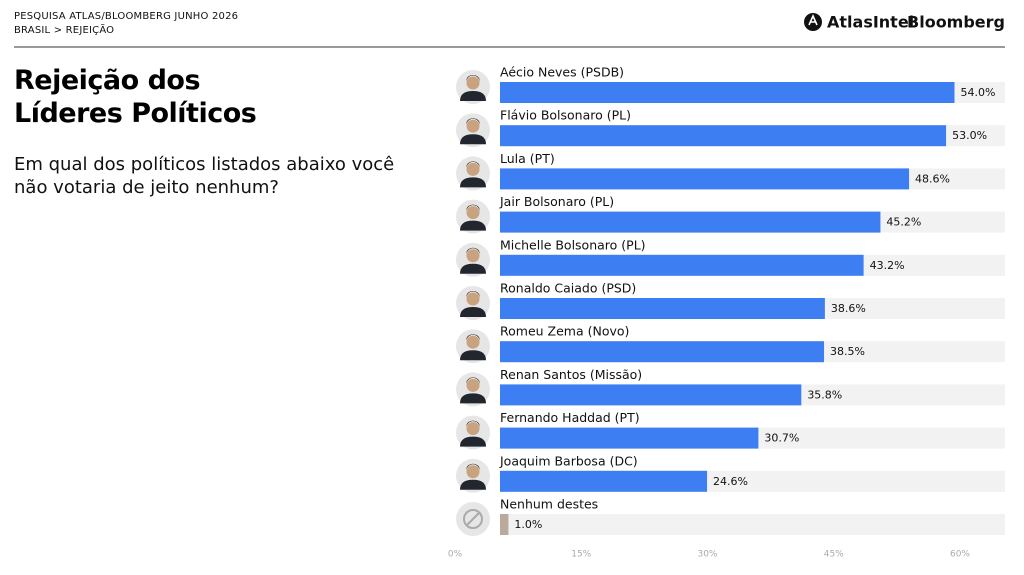 Image resolution: width=1024 pixels, height=575 pixels. What do you see at coordinates (527, 158) in the screenshot?
I see `category-label: Lula (PT)` at bounding box center [527, 158].